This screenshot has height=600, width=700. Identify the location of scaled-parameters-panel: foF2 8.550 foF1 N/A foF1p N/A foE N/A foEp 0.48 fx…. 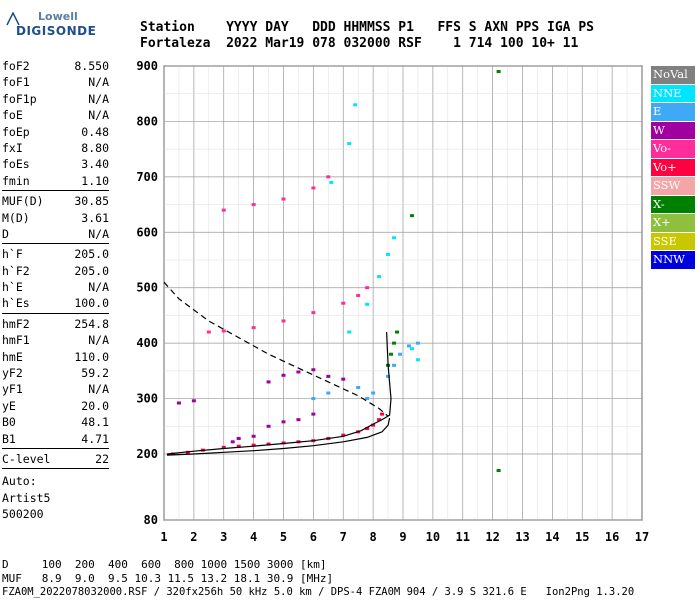
(55, 290).